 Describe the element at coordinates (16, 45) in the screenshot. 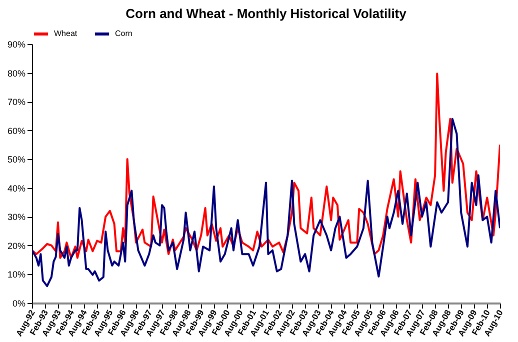

I see `y-tick-label: 90%` at that location.